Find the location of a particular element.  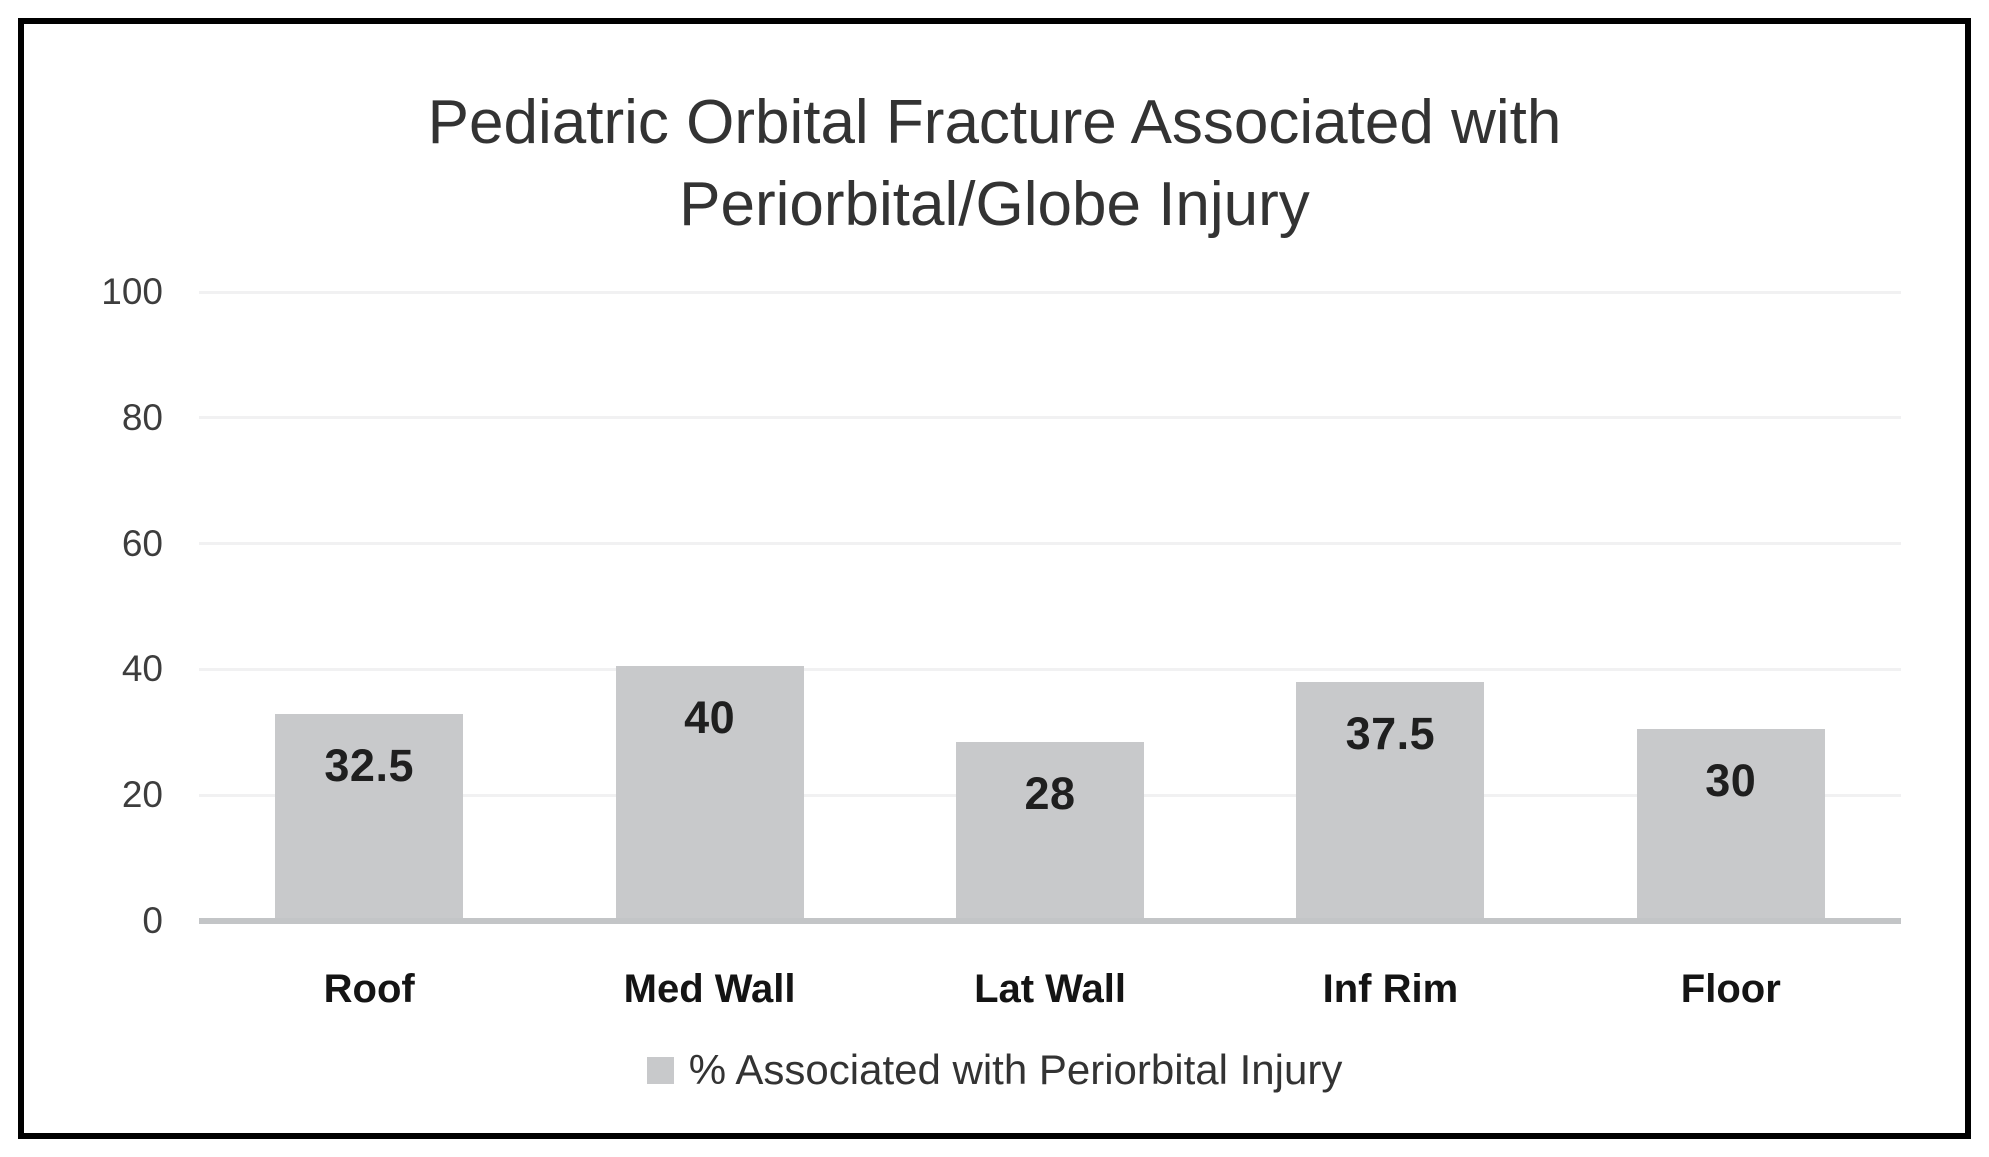

bar-value-label: 37.5 is located at coordinates (1390, 734).